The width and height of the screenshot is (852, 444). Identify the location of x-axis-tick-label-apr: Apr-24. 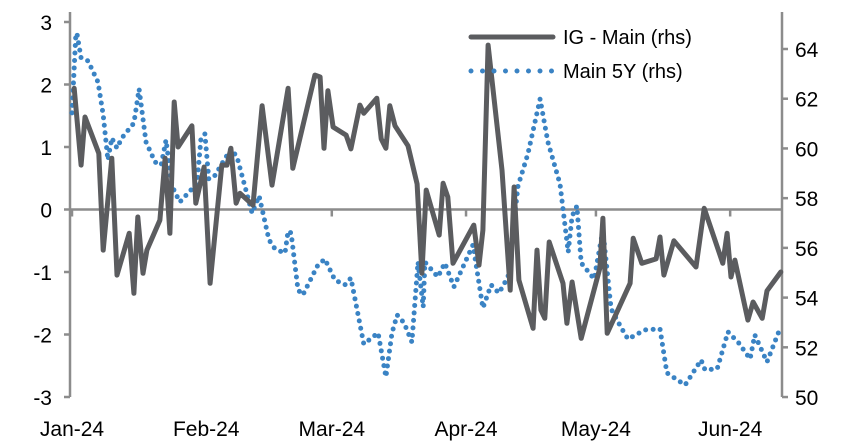
(466, 429).